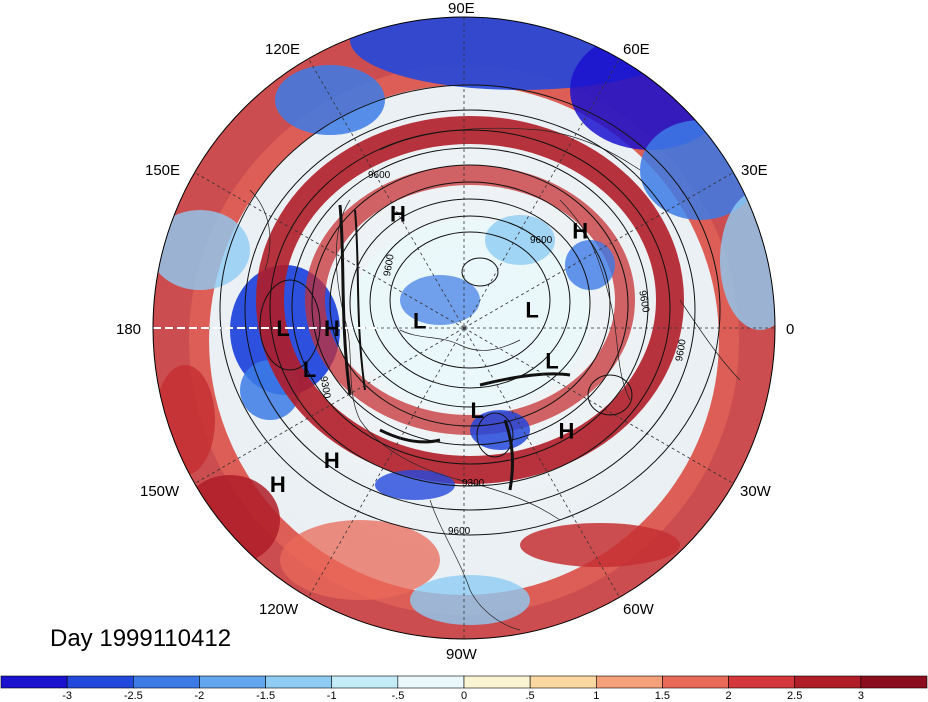 The image size is (928, 702). Describe the element at coordinates (332, 696) in the screenshot. I see `colorbar-tick-label: -1` at that location.